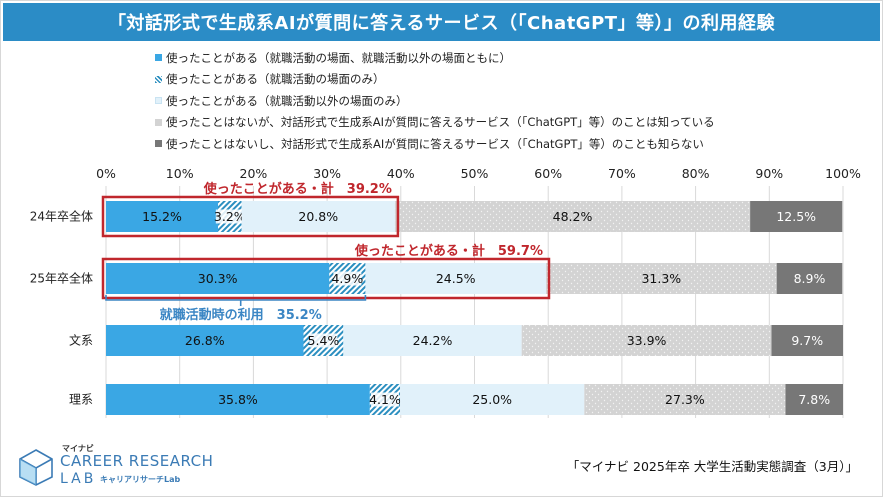  I want to click on data-label: 7.8%, so click(814, 399).